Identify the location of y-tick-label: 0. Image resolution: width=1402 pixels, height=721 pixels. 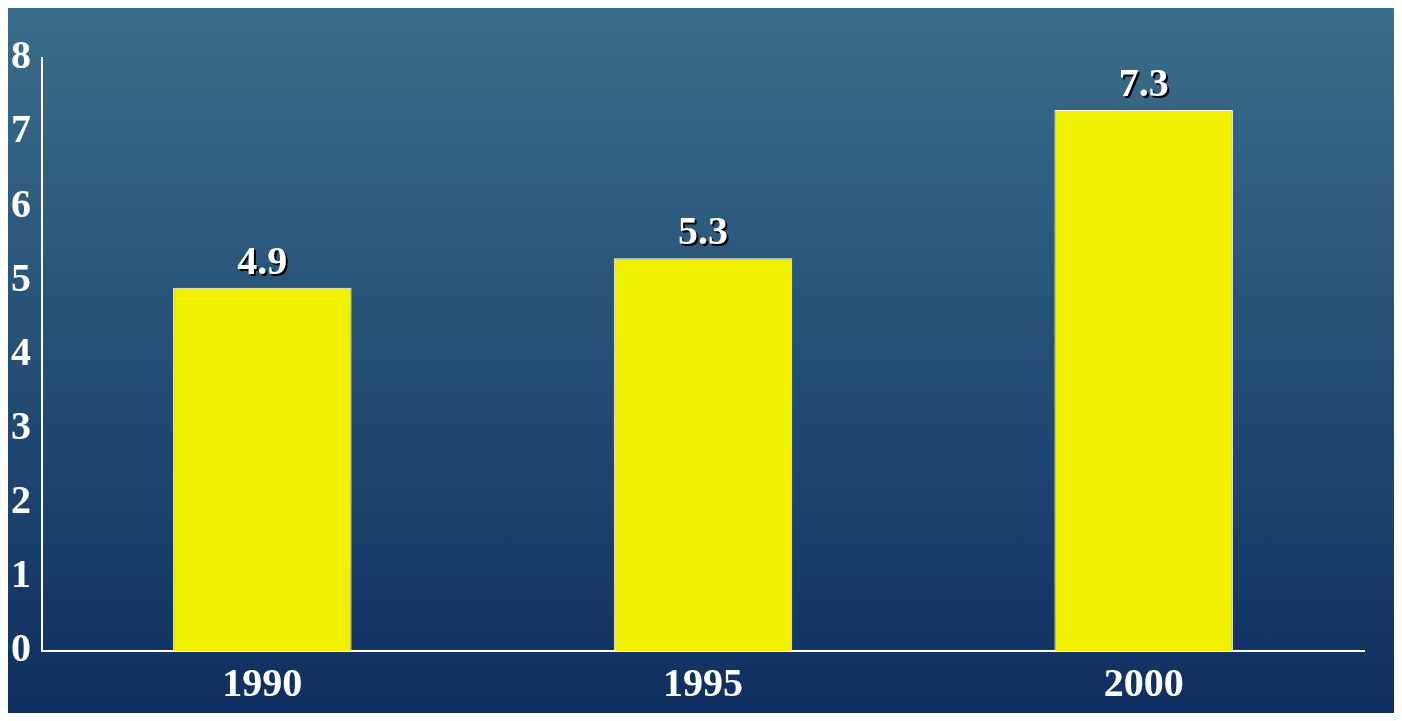
(21, 648).